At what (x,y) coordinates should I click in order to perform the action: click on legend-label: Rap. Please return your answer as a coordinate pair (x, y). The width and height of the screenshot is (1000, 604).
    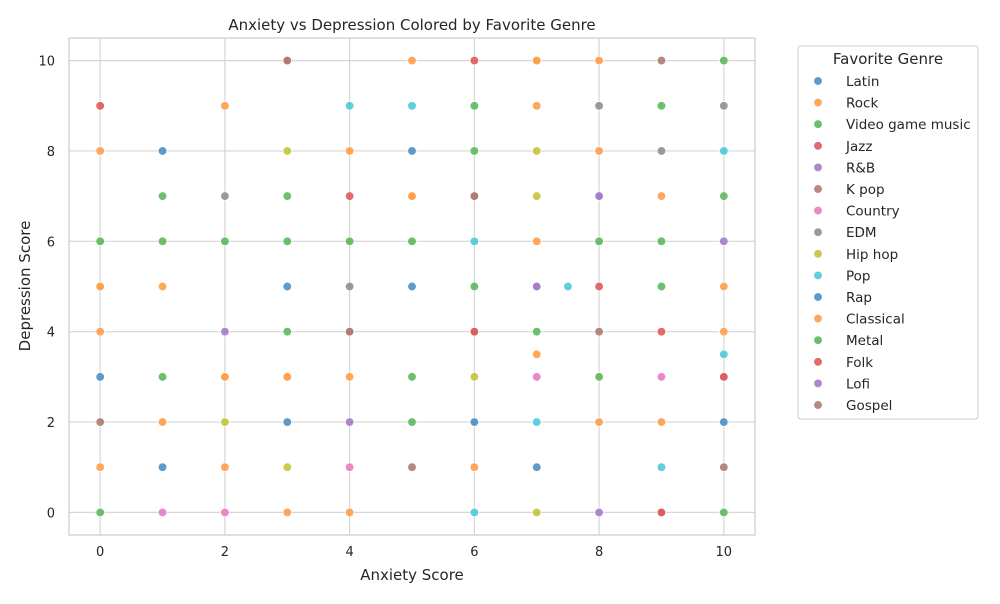
    Looking at the image, I should click on (859, 298).